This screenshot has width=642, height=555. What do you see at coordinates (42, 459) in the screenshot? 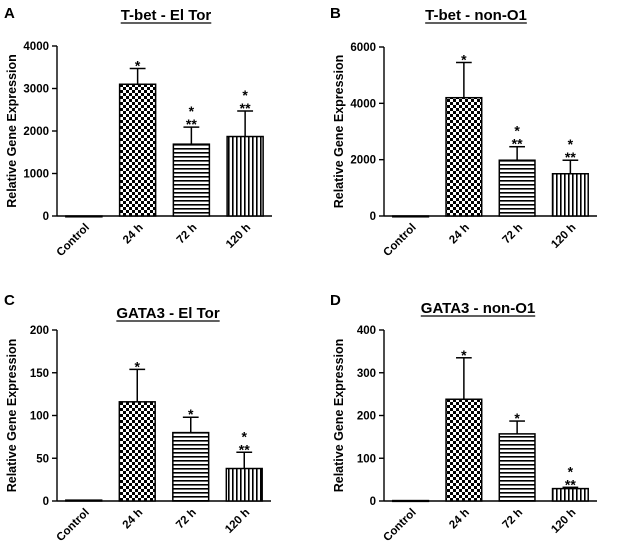
I see `y-tick-label: 50` at bounding box center [42, 459].